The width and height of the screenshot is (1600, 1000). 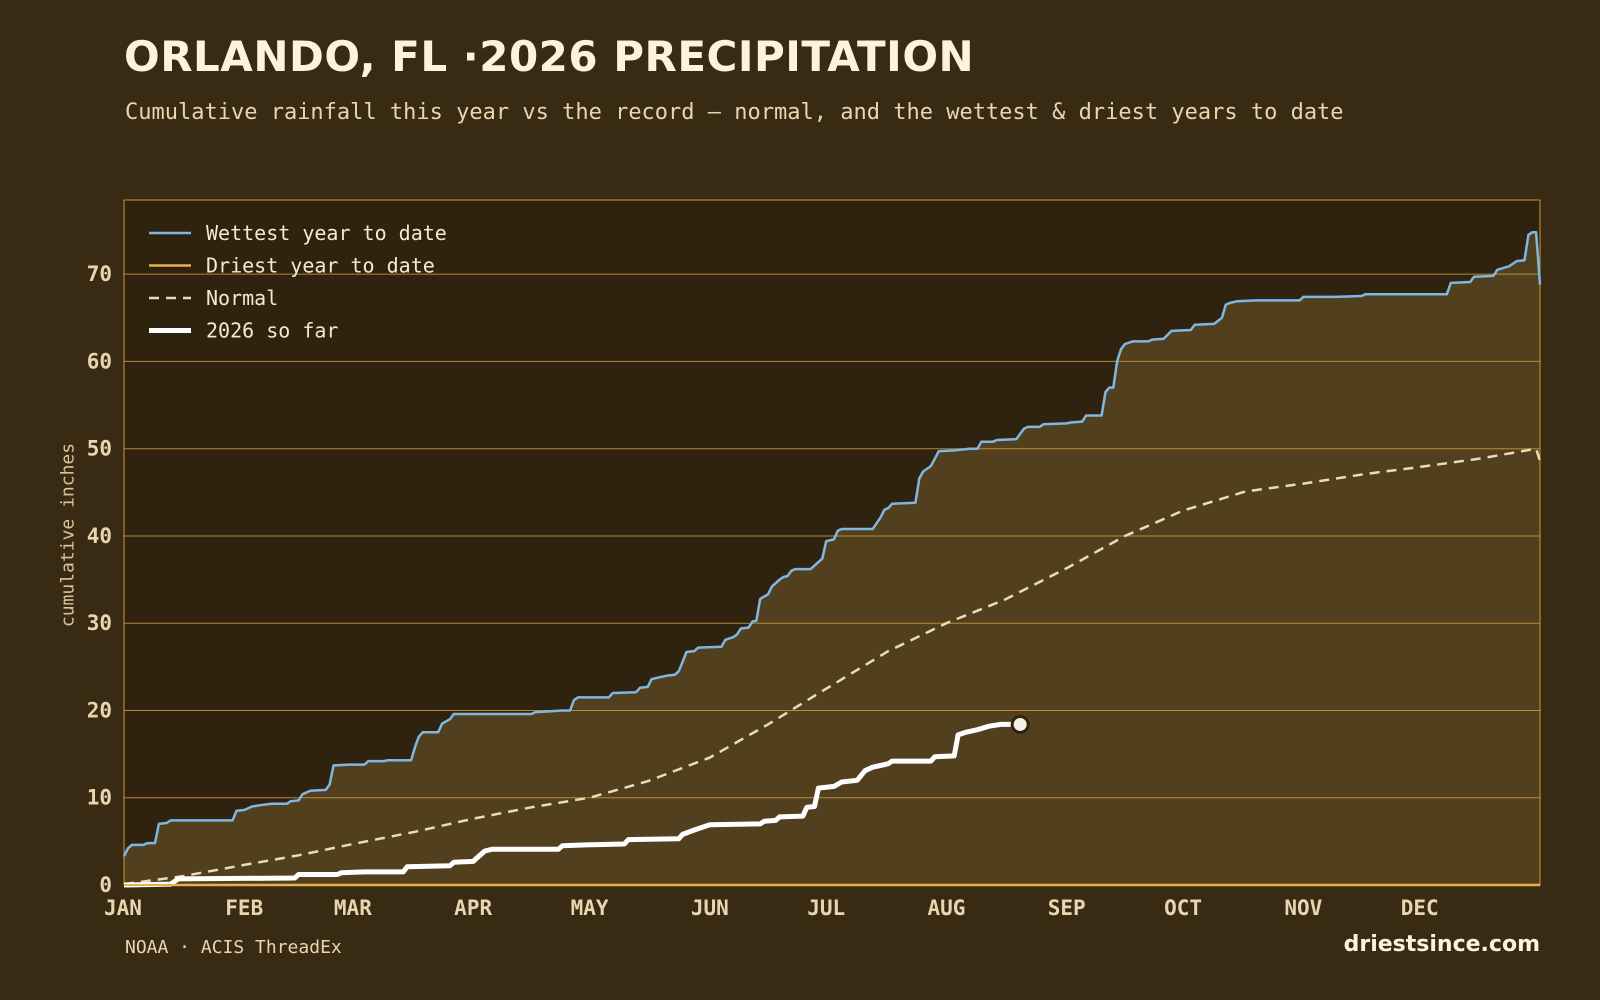 I want to click on y-tick-label: 70, so click(x=99, y=274).